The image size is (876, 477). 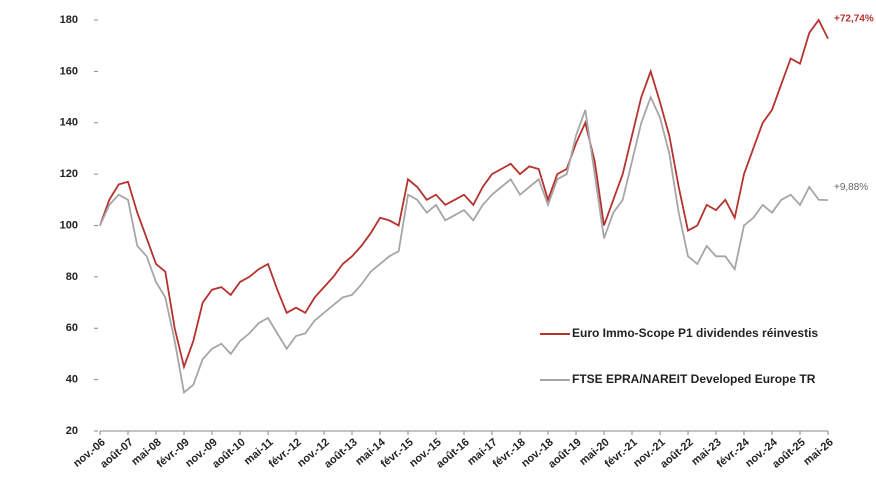 What do you see at coordinates (72, 328) in the screenshot?
I see `y-tick-label: 60` at bounding box center [72, 328].